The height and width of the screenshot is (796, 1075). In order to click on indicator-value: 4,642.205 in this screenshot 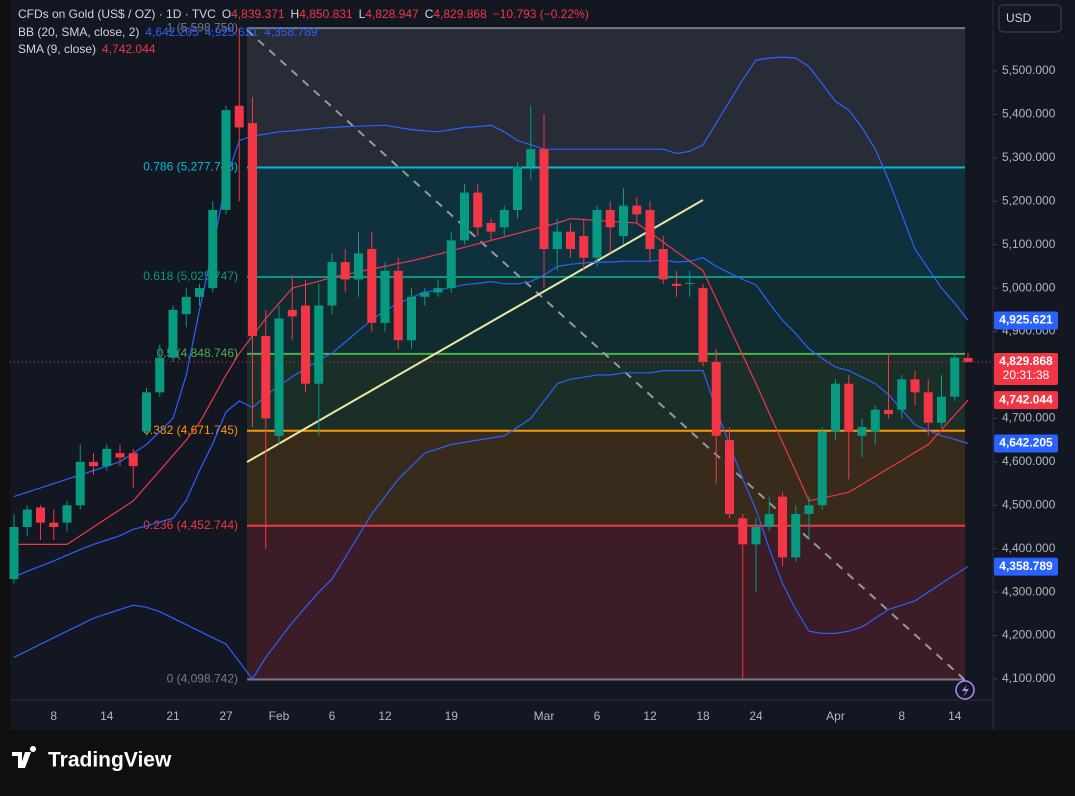, I will do `click(172, 32)`.